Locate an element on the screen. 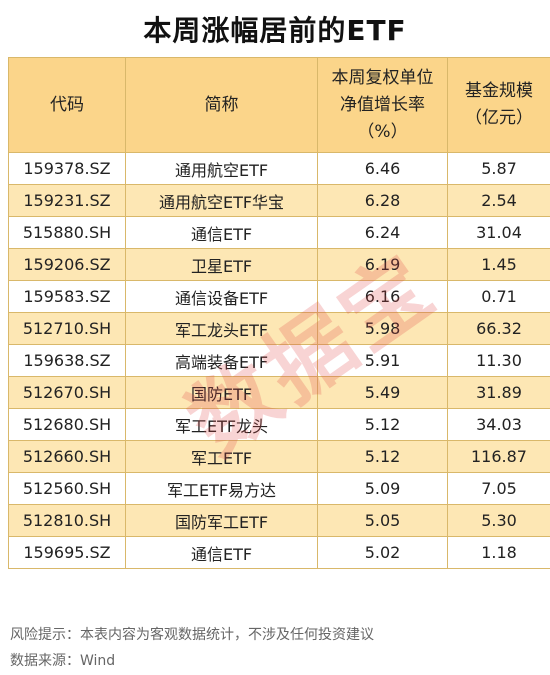  cell-growth: 5.05 is located at coordinates (382, 520).